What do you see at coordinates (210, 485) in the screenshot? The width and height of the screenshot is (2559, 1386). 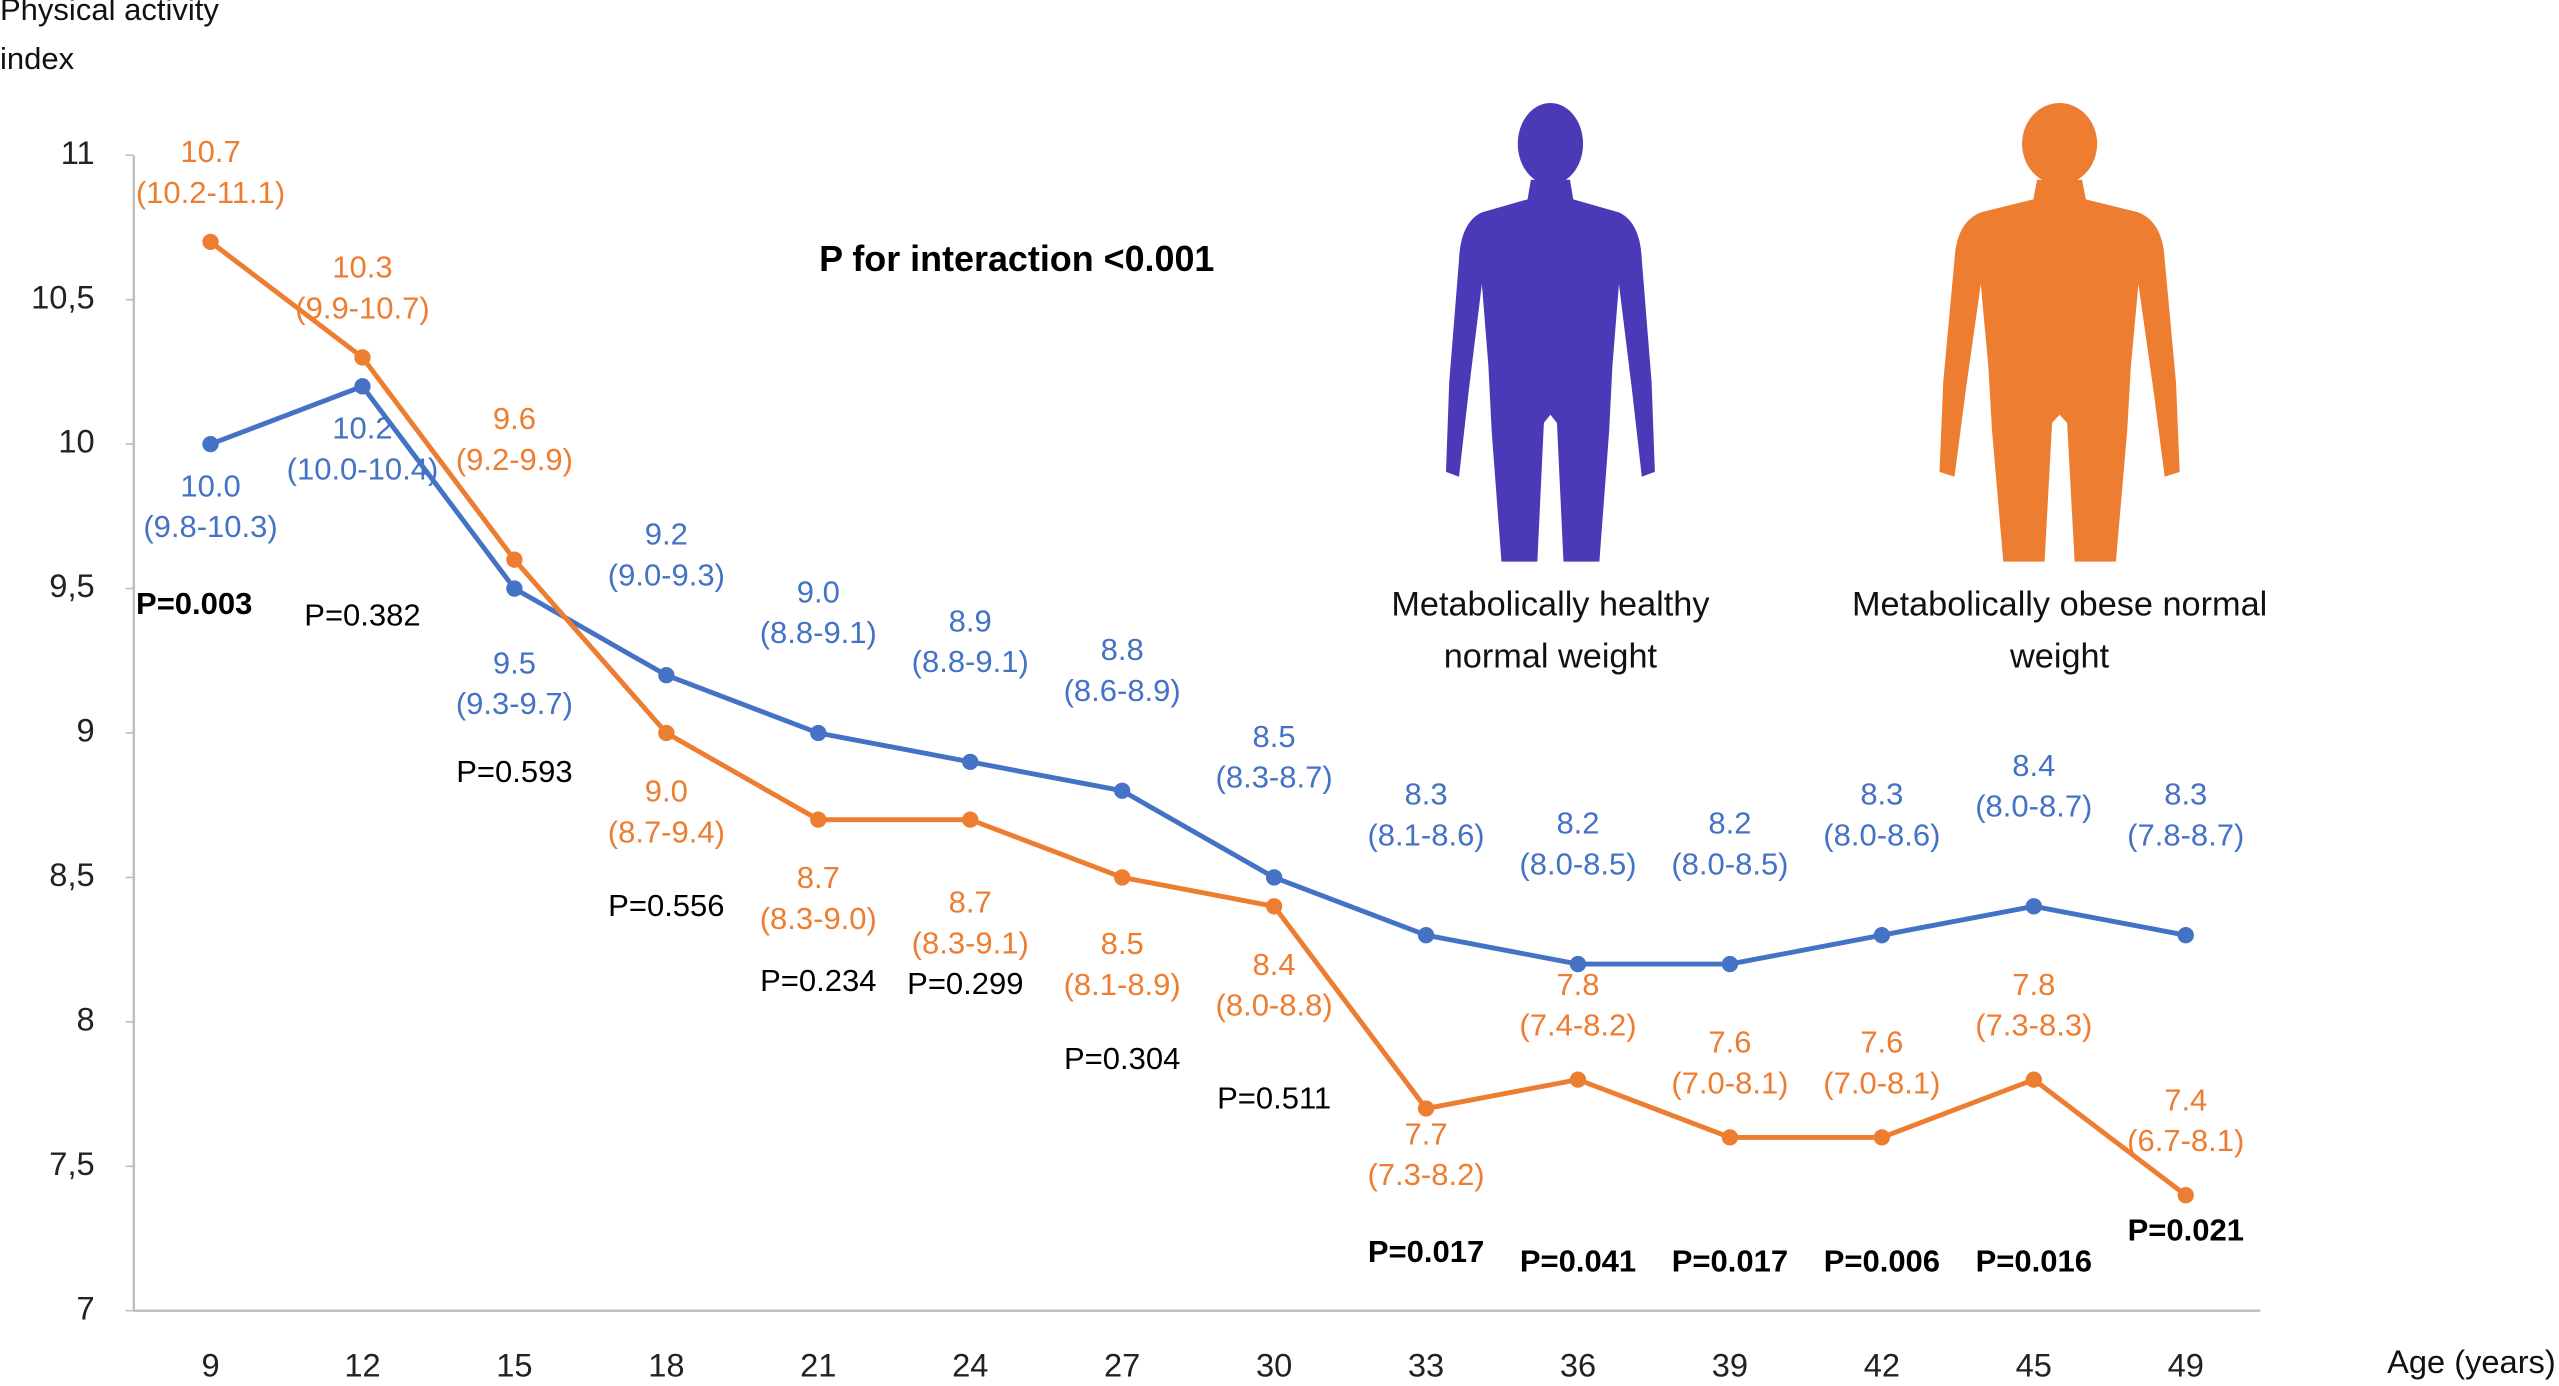 I see `value-label: 10.0` at bounding box center [210, 485].